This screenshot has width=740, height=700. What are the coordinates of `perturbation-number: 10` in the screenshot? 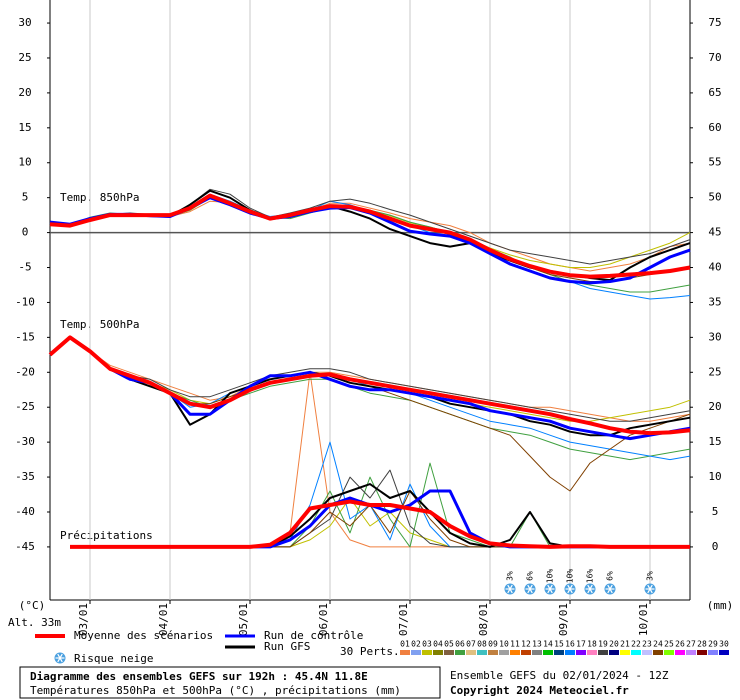 It's located at (504, 644).